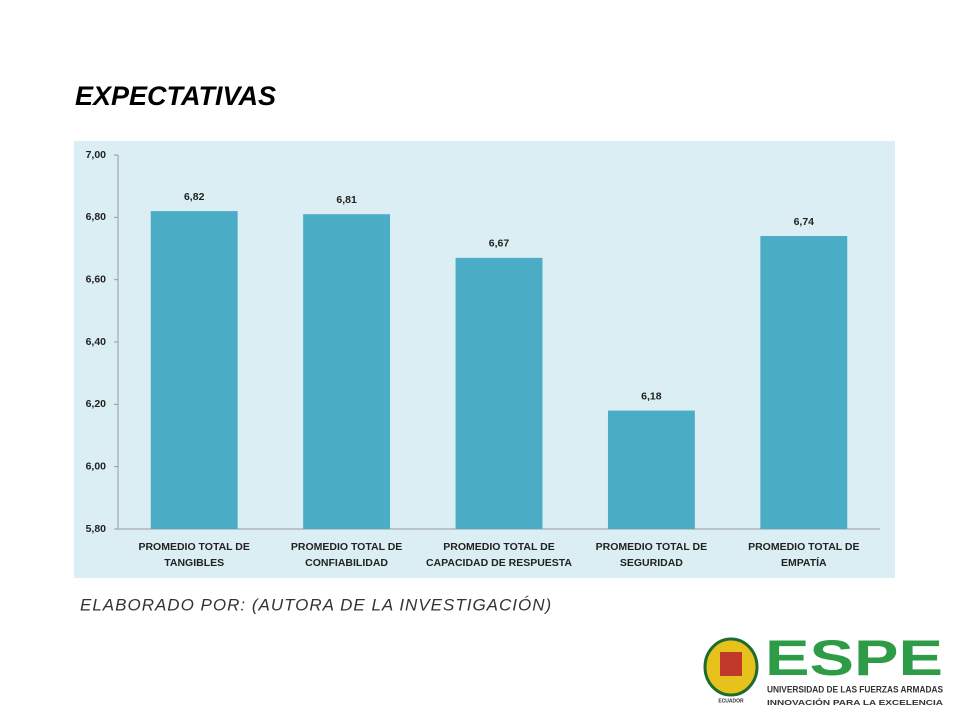 The width and height of the screenshot is (960, 720). I want to click on x-tick-label: PROMEDIO TOTAL DE CAPACIDAD DE RESPUESTA, so click(499, 555).